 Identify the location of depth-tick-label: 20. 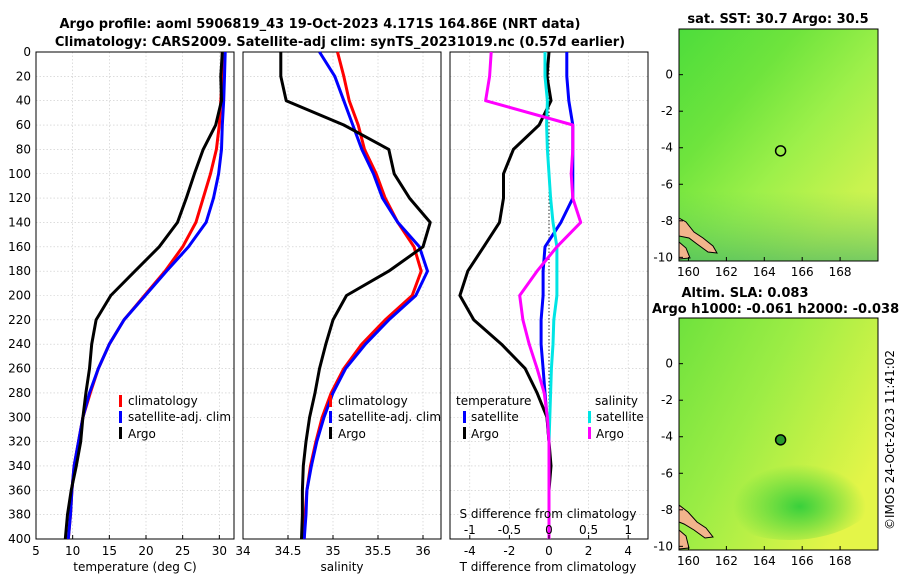
(23, 76).